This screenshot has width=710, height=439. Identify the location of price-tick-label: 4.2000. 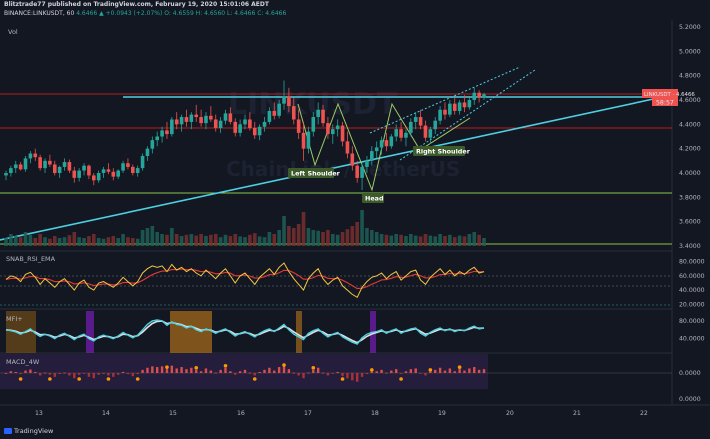
(690, 149).